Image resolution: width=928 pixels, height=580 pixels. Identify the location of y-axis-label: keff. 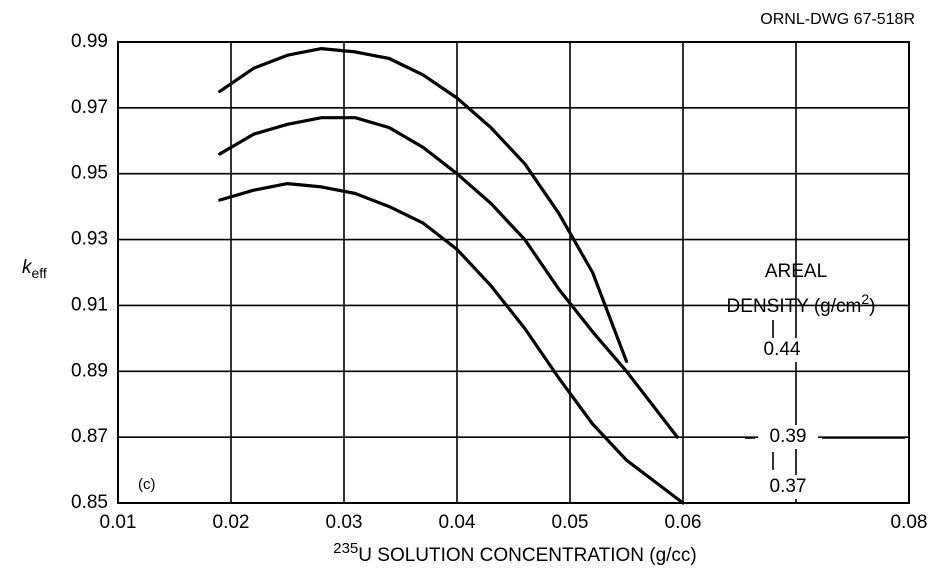
(34, 269).